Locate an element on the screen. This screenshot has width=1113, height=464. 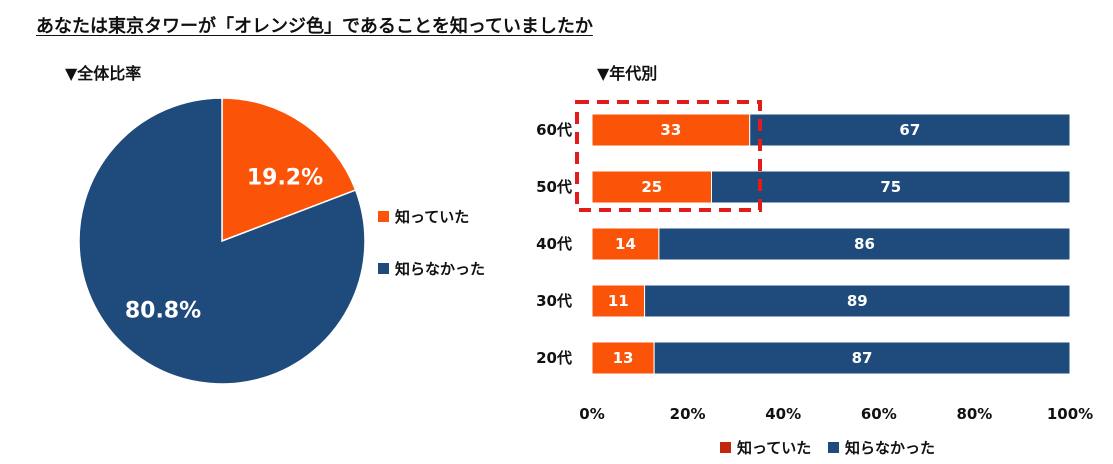
category-label: 50代 is located at coordinates (554, 187).